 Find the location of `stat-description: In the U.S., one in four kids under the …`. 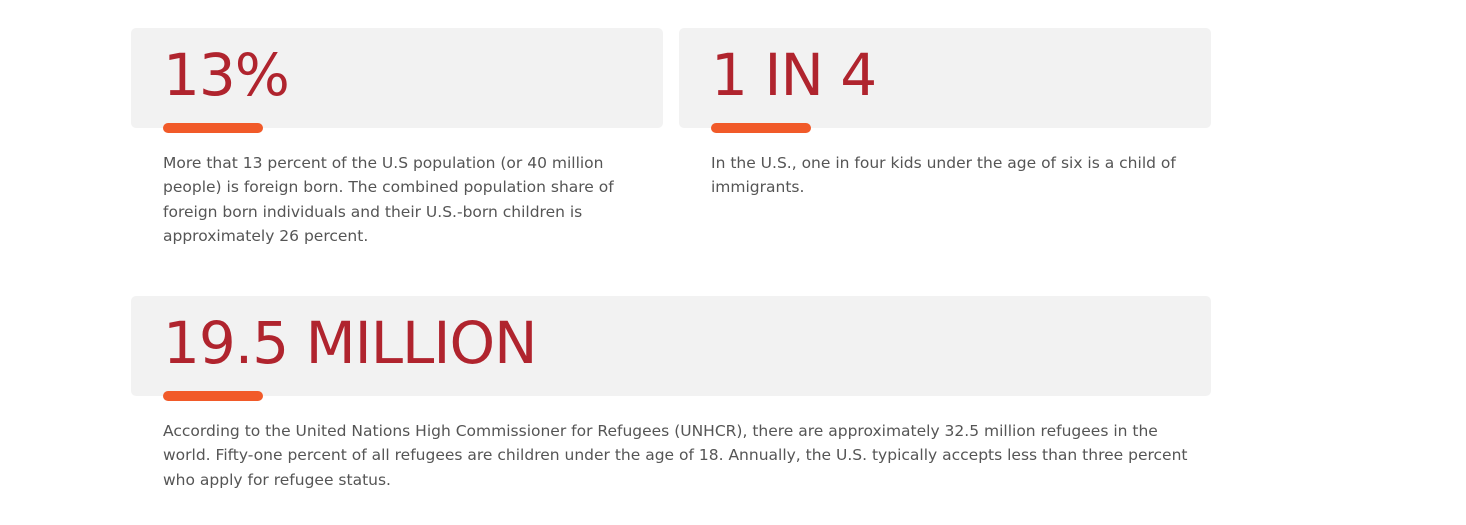

stat-description: In the U.S., one in four kids under the … is located at coordinates (943, 175).